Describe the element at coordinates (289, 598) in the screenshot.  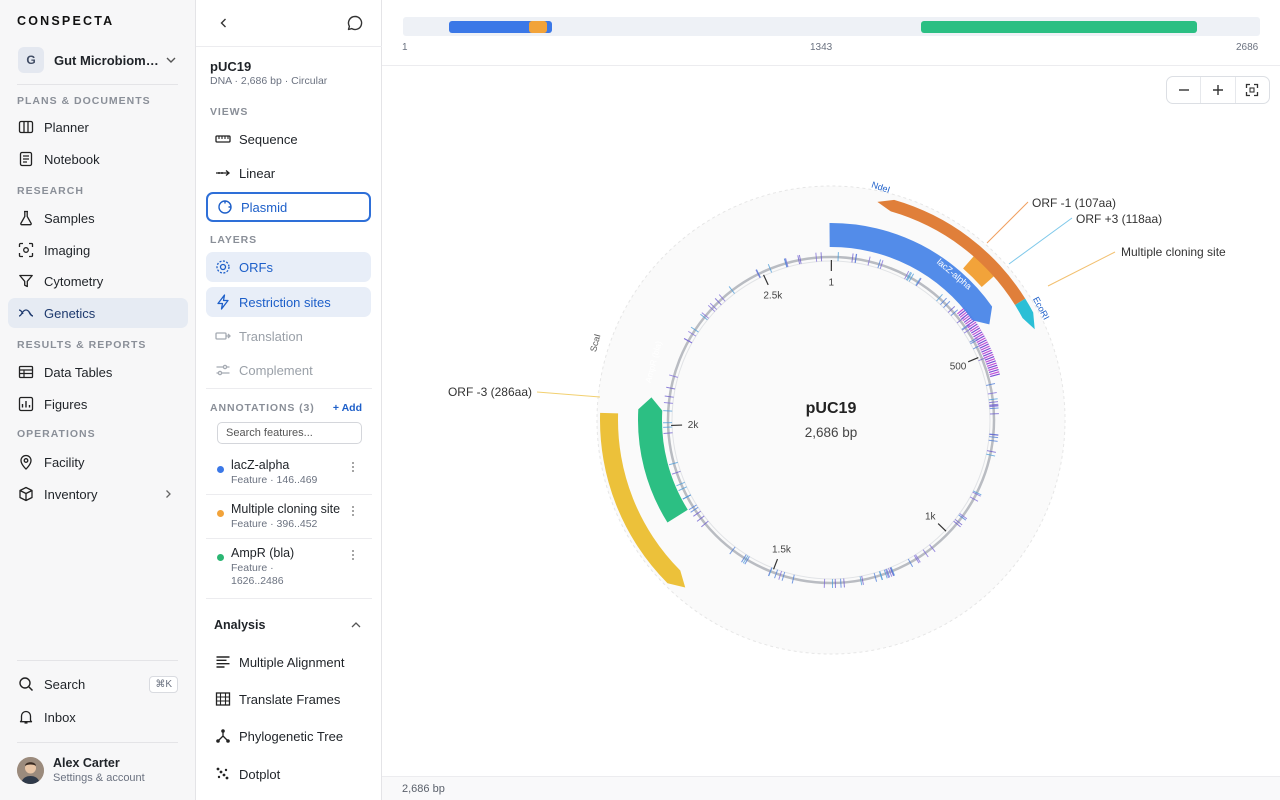
I see `divider` at that location.